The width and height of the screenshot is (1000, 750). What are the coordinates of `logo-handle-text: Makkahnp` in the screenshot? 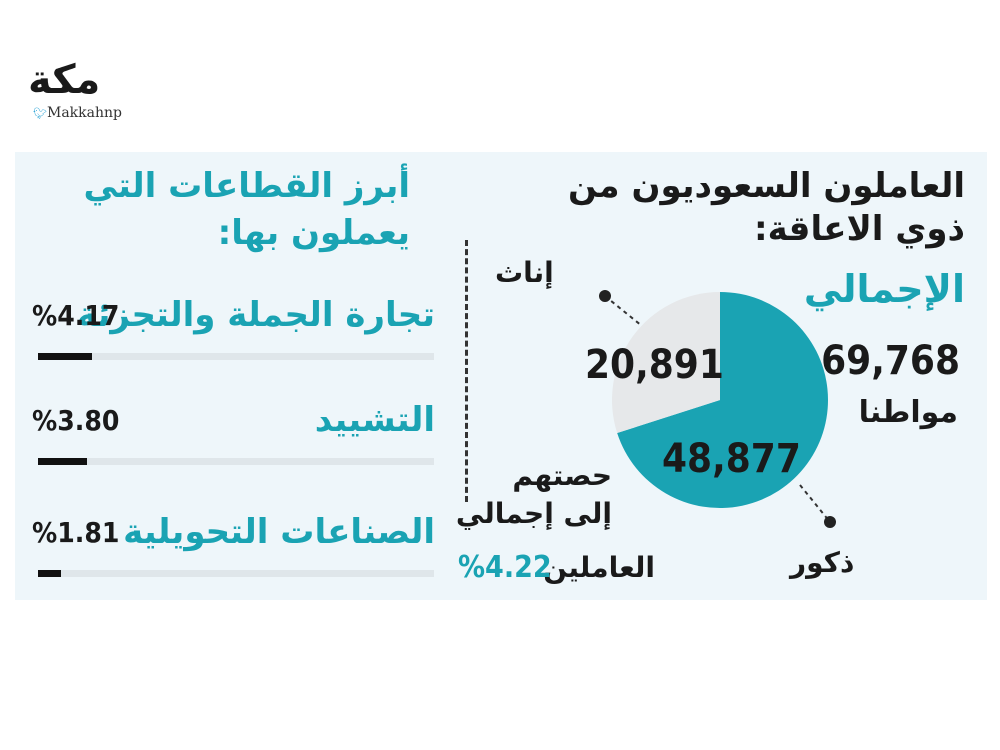 It's located at (84, 113).